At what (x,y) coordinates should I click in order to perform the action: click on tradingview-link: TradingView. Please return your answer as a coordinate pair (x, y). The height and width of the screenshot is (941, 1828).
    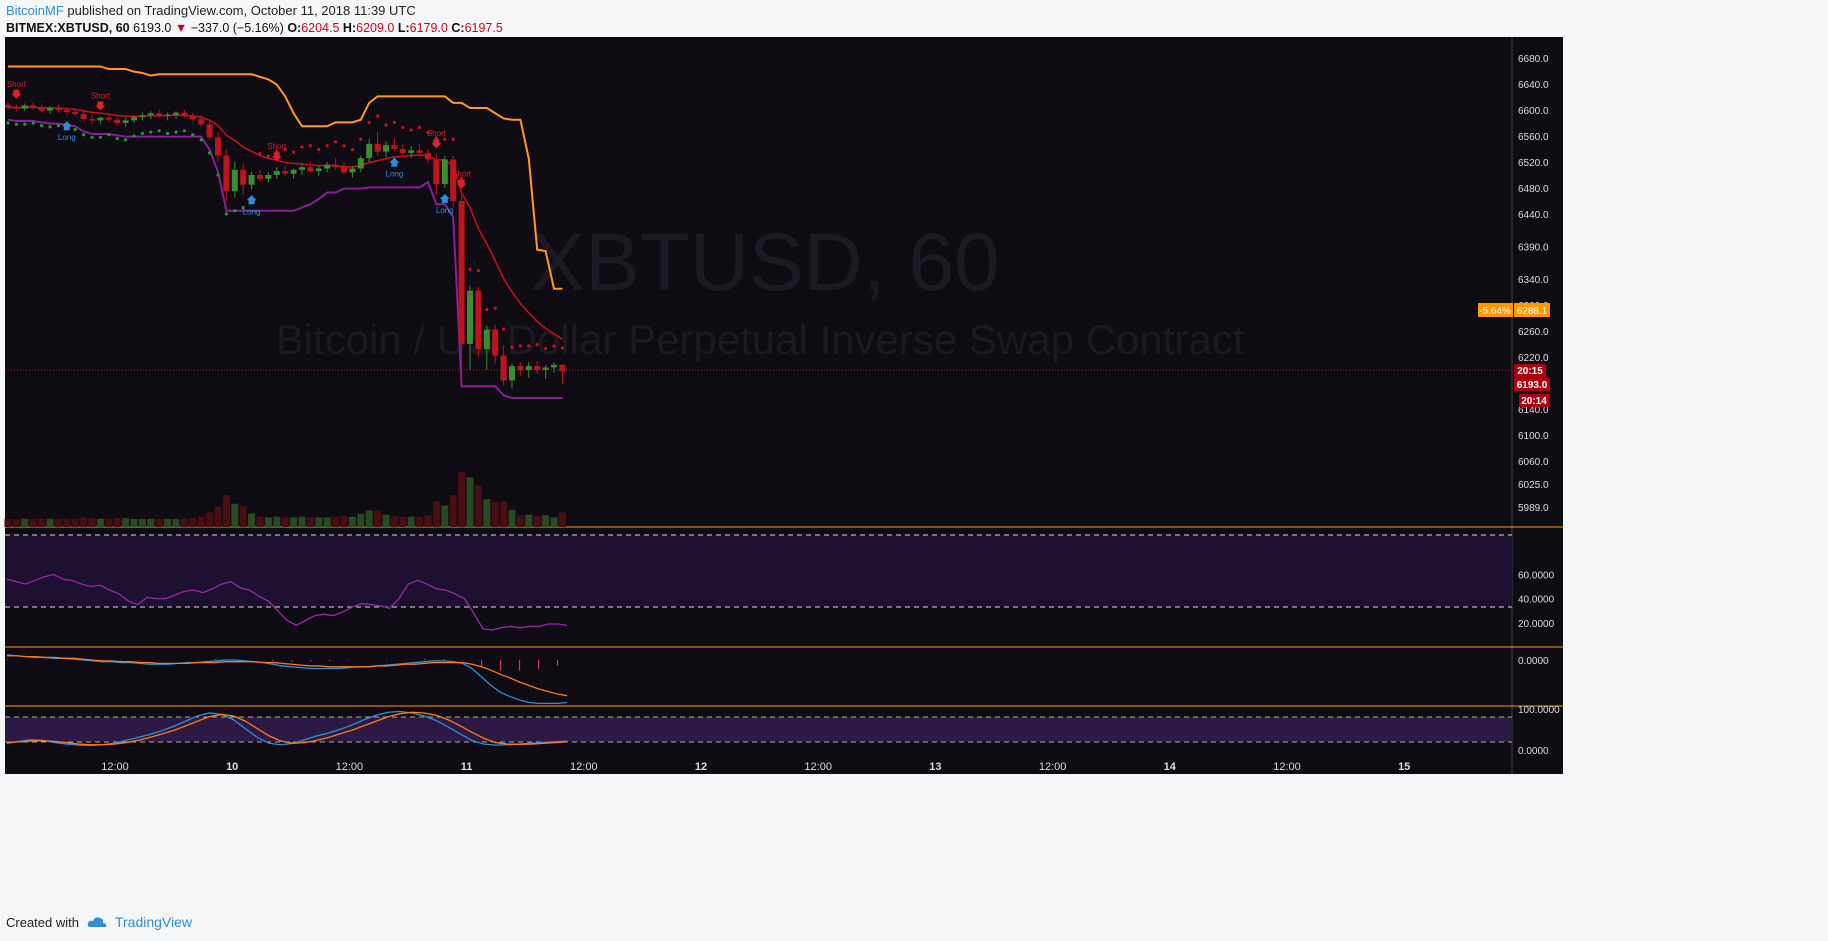
    Looking at the image, I should click on (153, 922).